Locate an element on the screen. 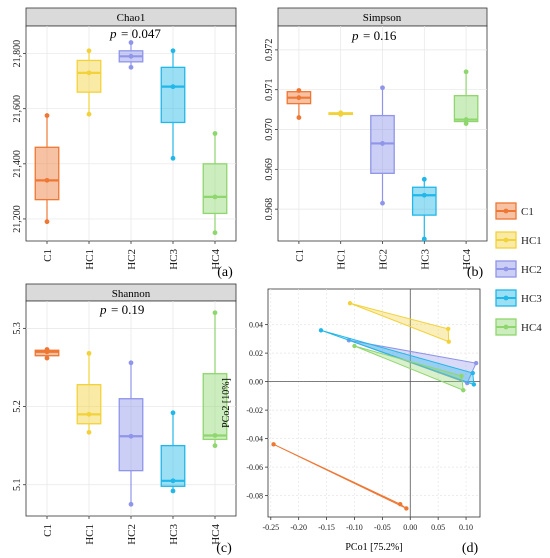 The width and height of the screenshot is (550, 558). legend-label: HC1 is located at coordinates (531, 241).